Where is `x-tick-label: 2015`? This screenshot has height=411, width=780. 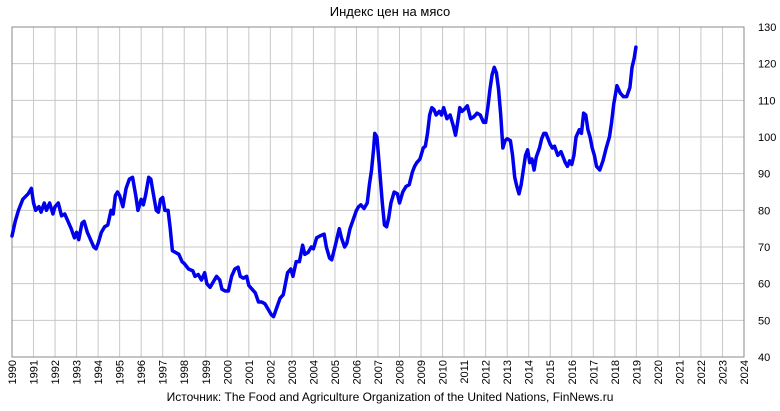
x-tick-label: 2015 is located at coordinates (551, 372).